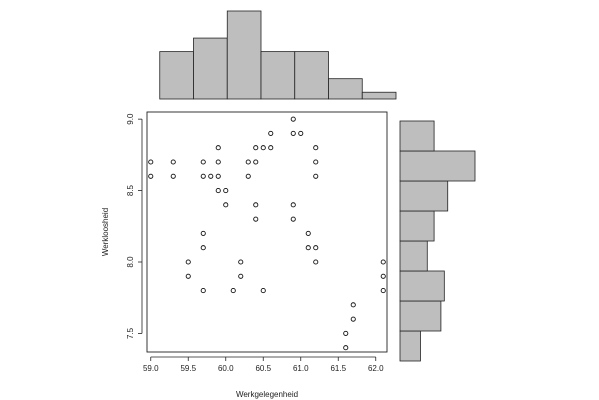  What do you see at coordinates (130, 262) in the screenshot?
I see `y-tick-label: 8.0` at bounding box center [130, 262].